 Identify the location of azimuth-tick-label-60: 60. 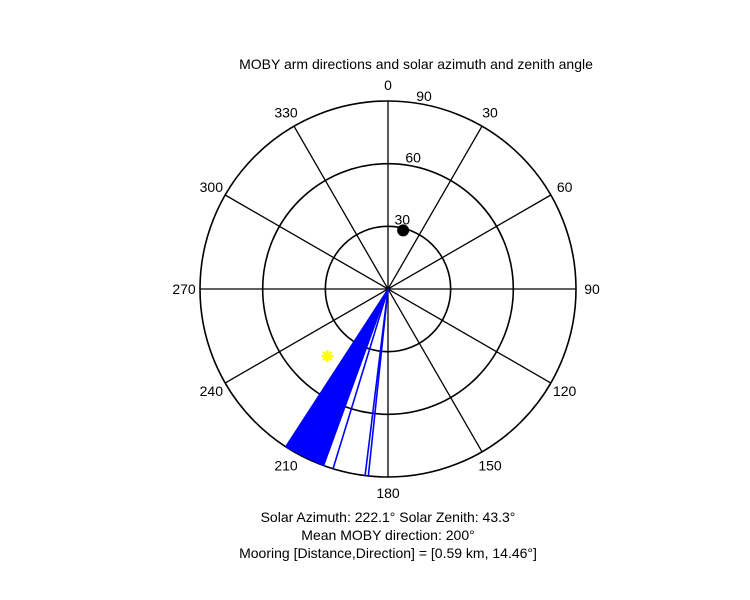
(565, 187).